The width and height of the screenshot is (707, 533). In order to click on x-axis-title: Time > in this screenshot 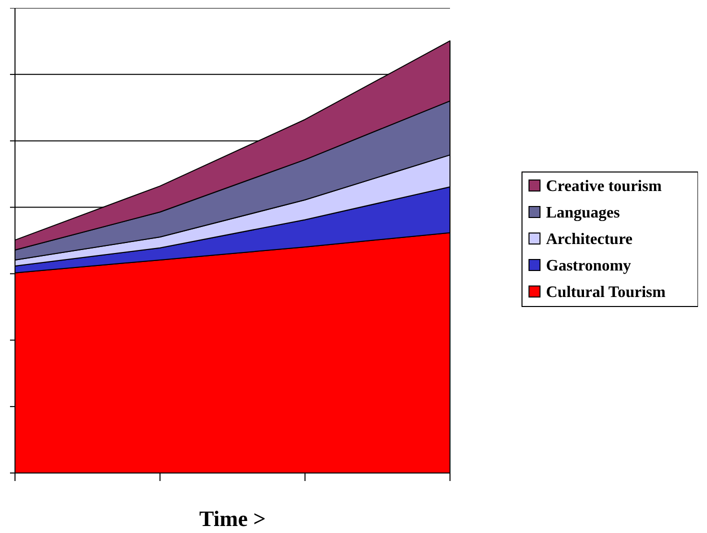, I will do `click(232, 518)`.